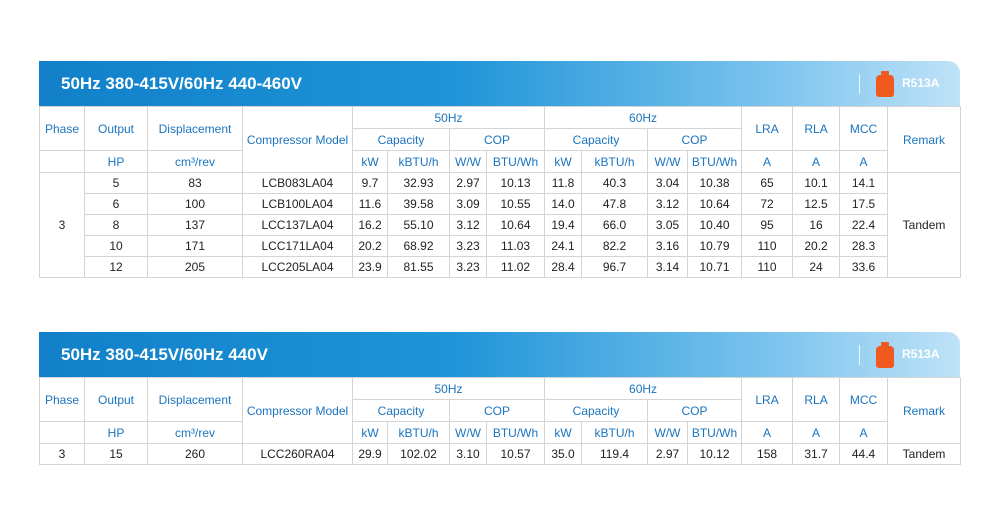 Image resolution: width=1000 pixels, height=522 pixels. What do you see at coordinates (767, 454) in the screenshot?
I see `table-cell: 158` at bounding box center [767, 454].